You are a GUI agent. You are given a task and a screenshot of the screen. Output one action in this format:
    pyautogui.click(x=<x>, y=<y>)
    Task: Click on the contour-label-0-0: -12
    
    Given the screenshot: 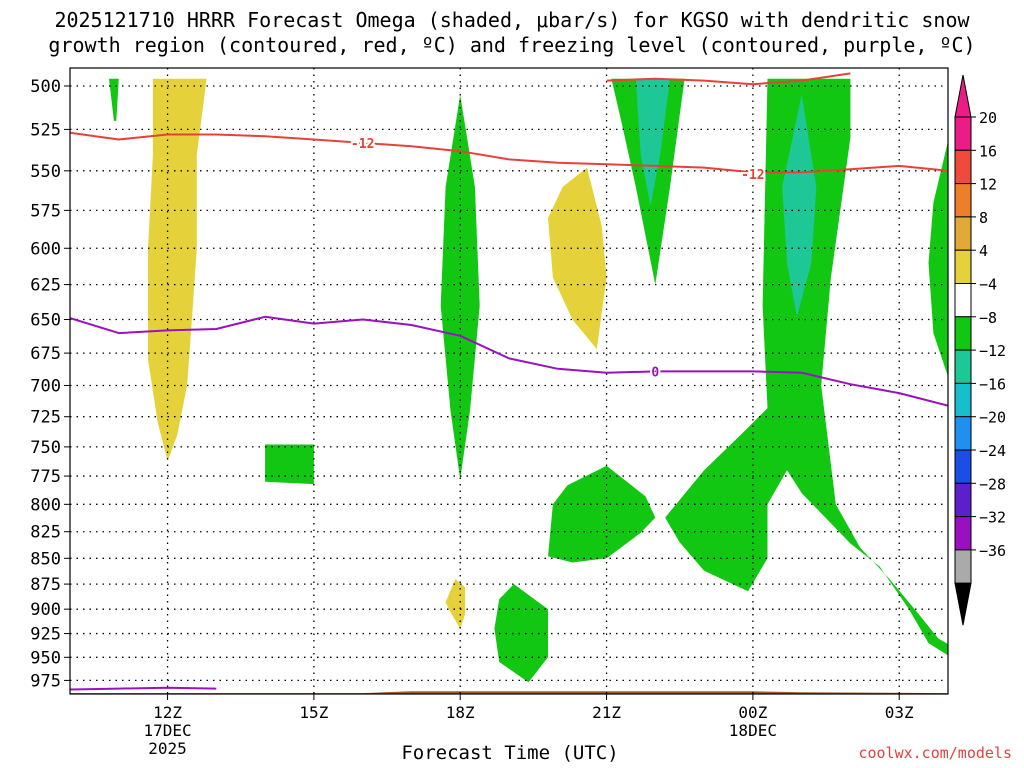 What is the action you would take?
    pyautogui.click(x=362, y=144)
    